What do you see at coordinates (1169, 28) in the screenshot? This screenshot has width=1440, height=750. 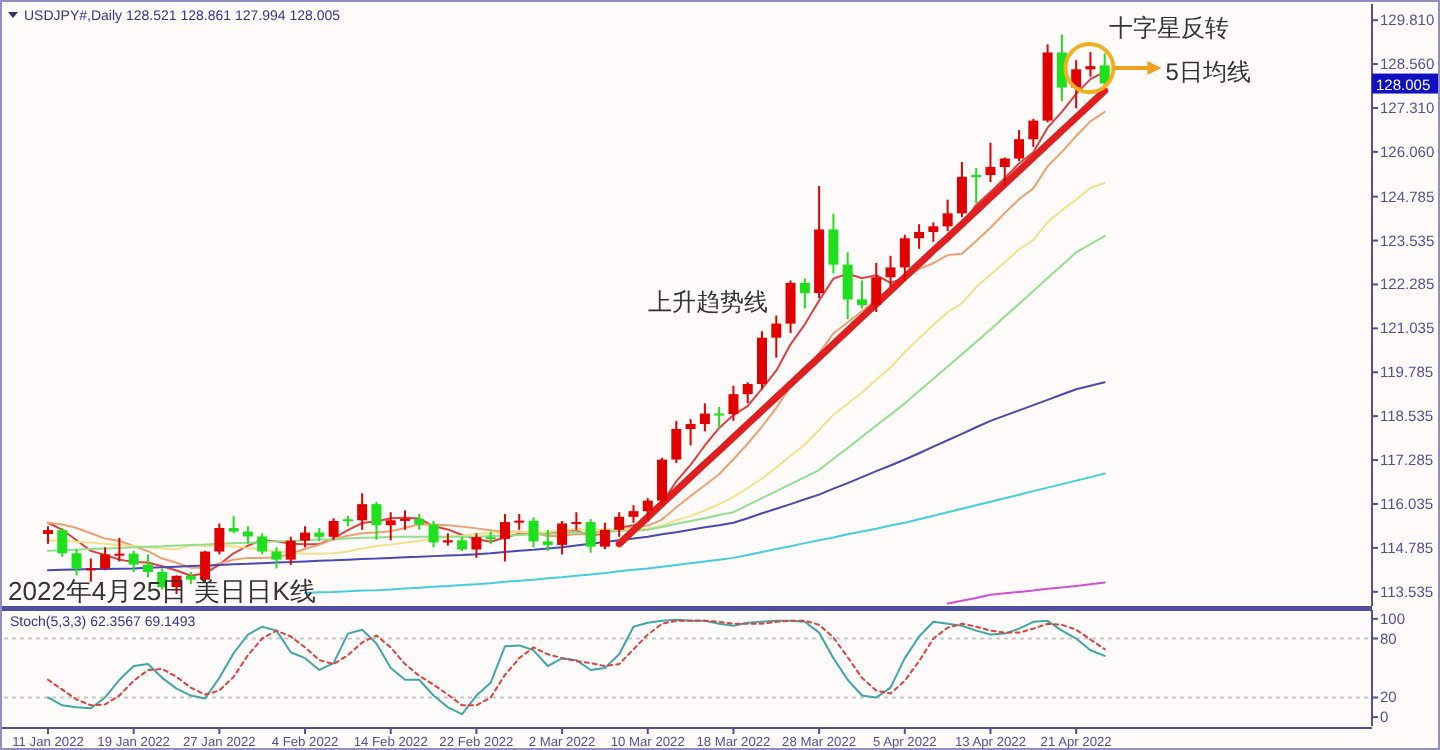 I see `annotation: 十字星反转` at bounding box center [1169, 28].